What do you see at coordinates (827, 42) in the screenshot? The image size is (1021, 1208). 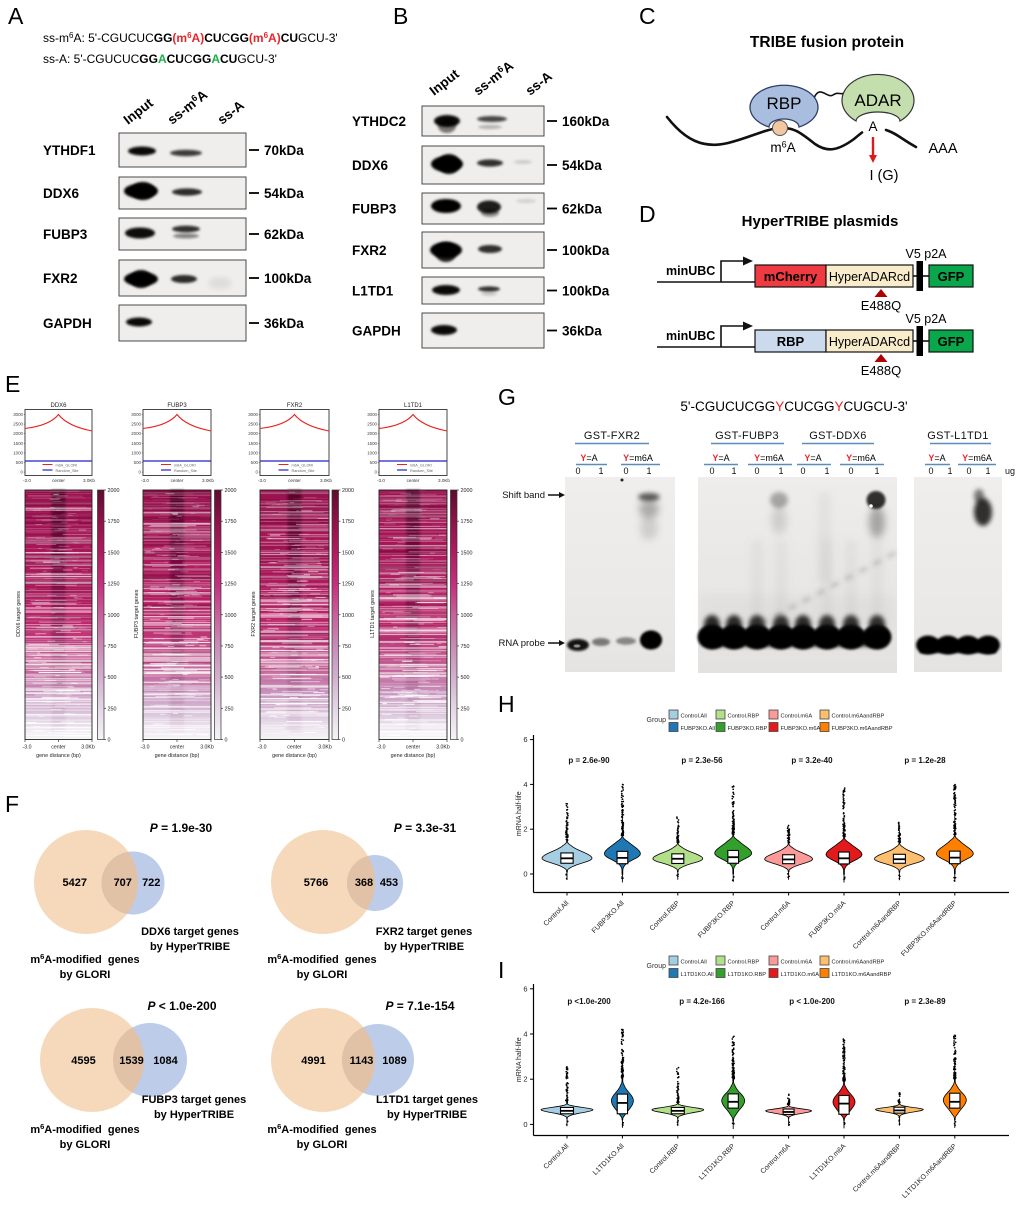 I see `svg-text: TRIBE fusion protein` at bounding box center [827, 42].